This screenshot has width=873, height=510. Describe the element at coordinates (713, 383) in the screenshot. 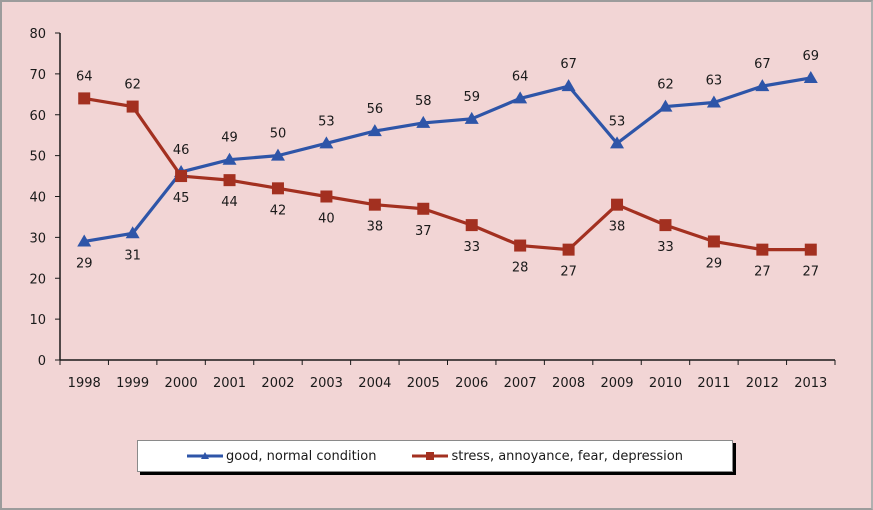

I see `x-tick-label: 2011` at that location.